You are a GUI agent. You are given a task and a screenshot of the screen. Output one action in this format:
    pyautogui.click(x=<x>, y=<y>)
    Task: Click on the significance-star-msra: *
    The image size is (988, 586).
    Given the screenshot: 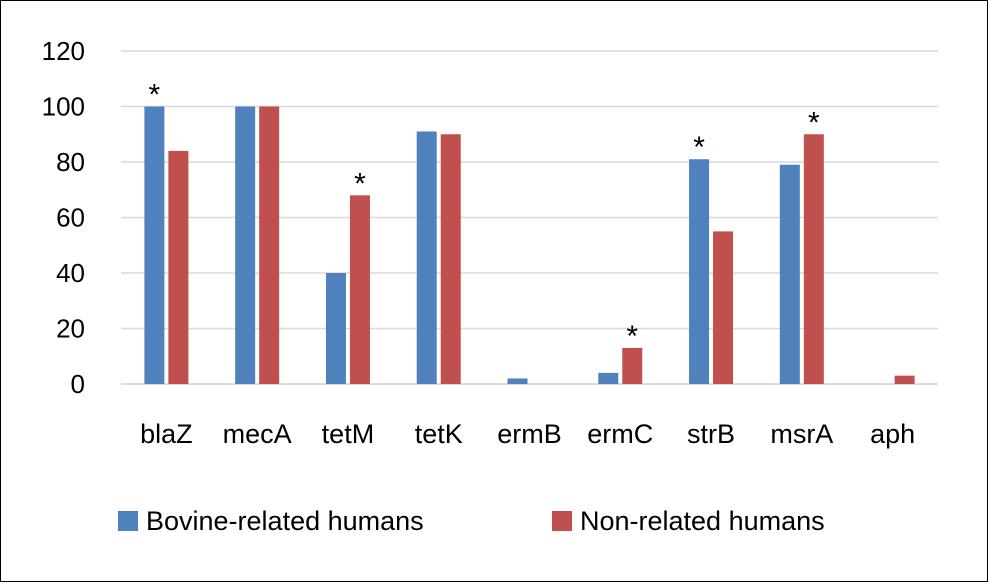 What is the action you would take?
    pyautogui.click(x=814, y=122)
    